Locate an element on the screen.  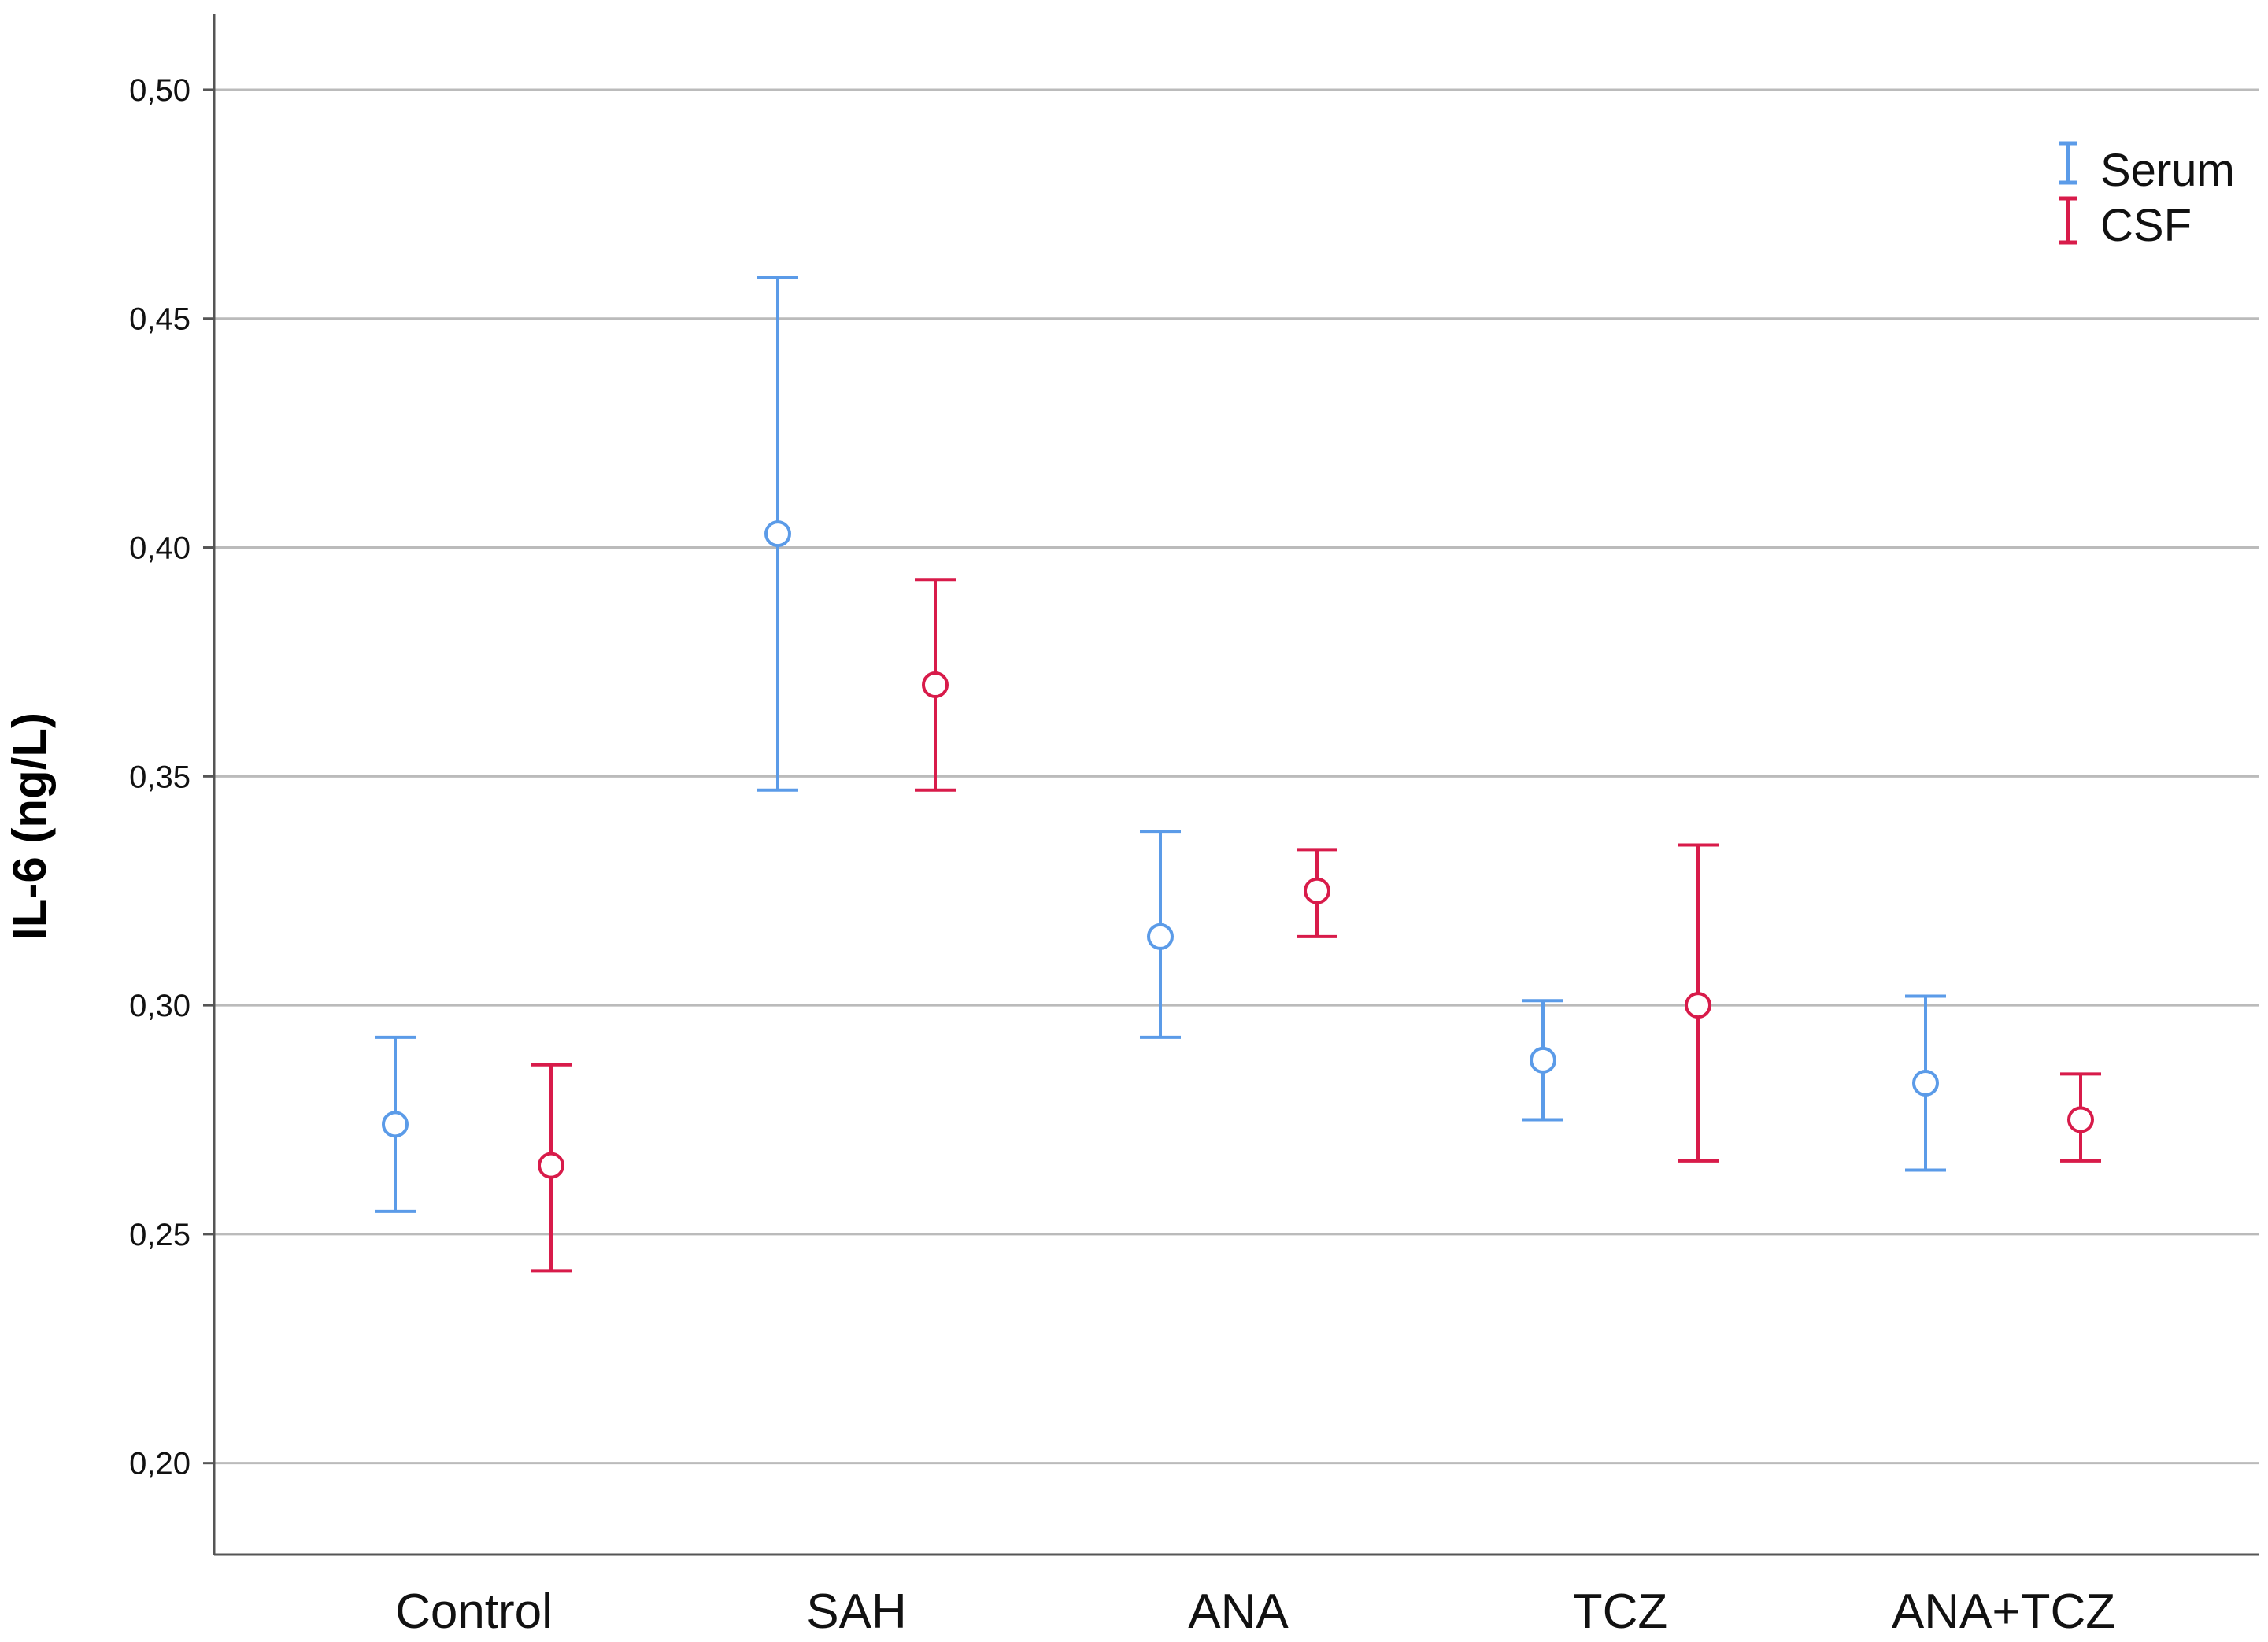
y-tick-labels: 0,20 0,25 0,30 0,35 0,40 0,45 0,50 is located at coordinates (160, 777).